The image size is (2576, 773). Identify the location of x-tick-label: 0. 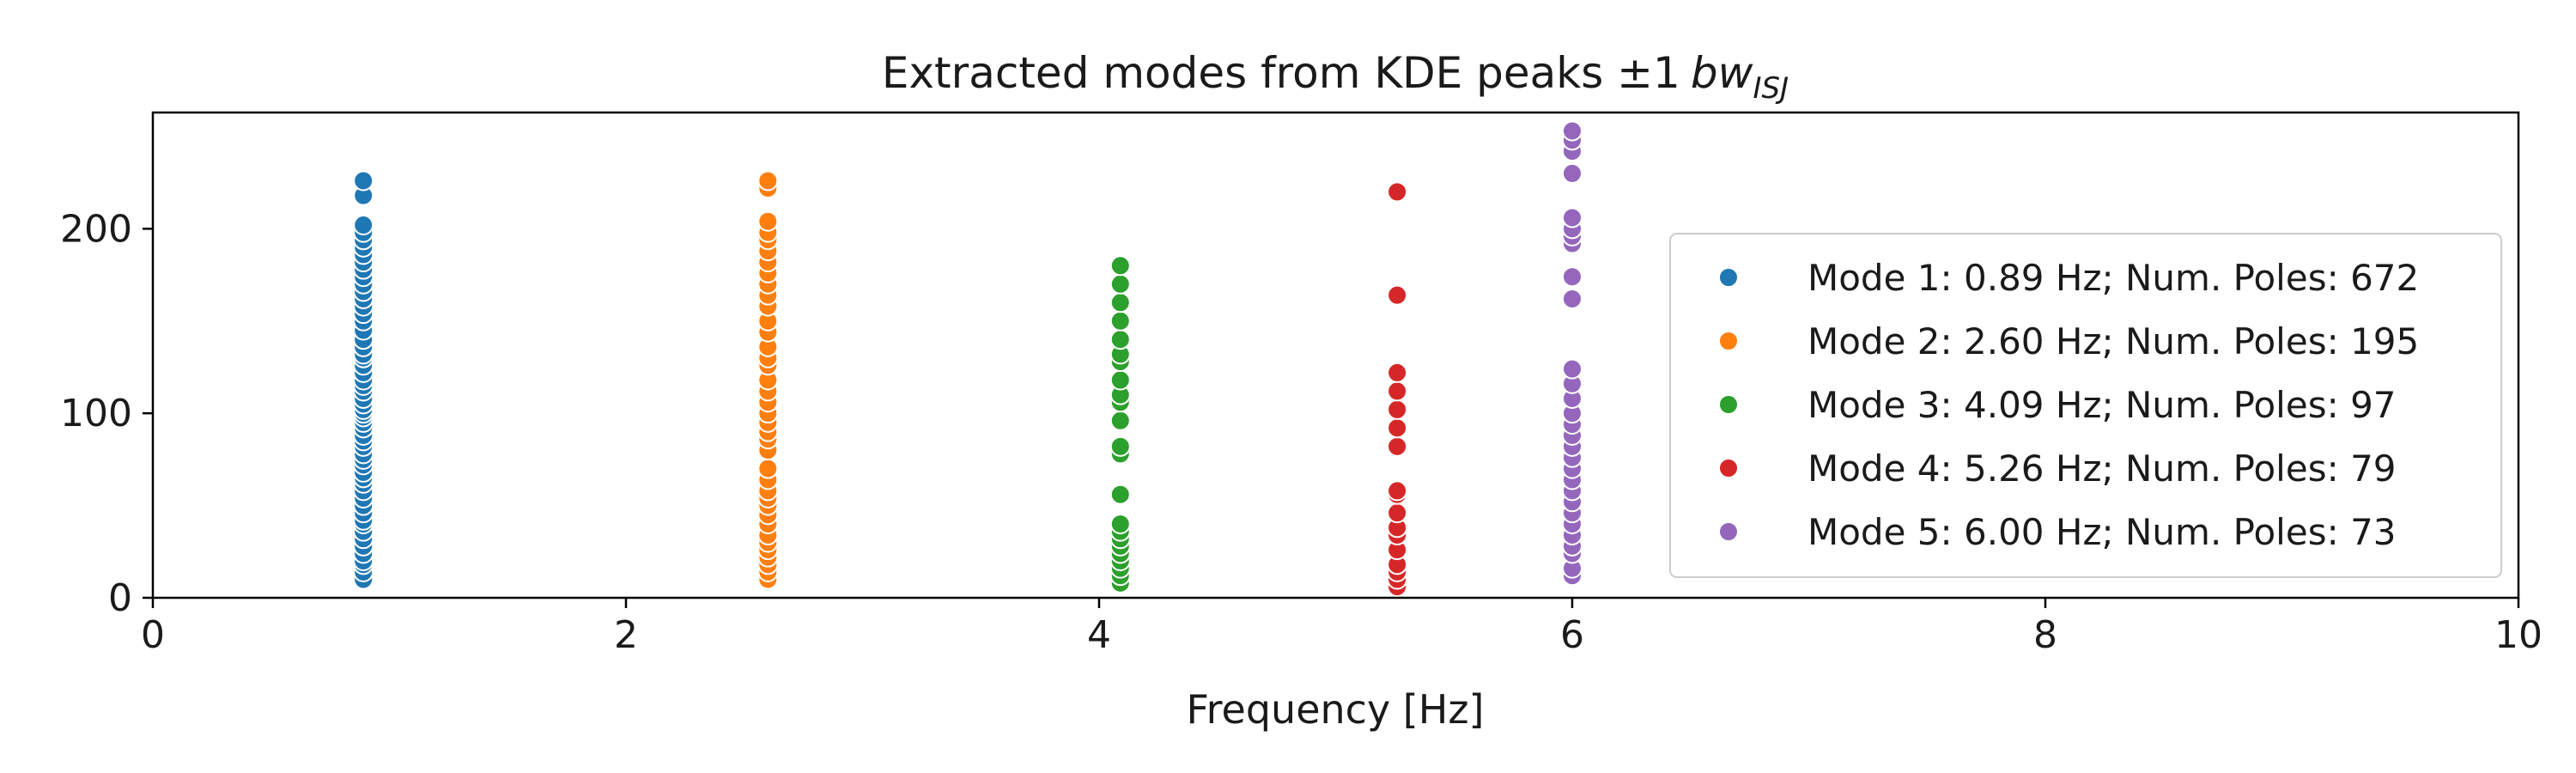
(153, 635).